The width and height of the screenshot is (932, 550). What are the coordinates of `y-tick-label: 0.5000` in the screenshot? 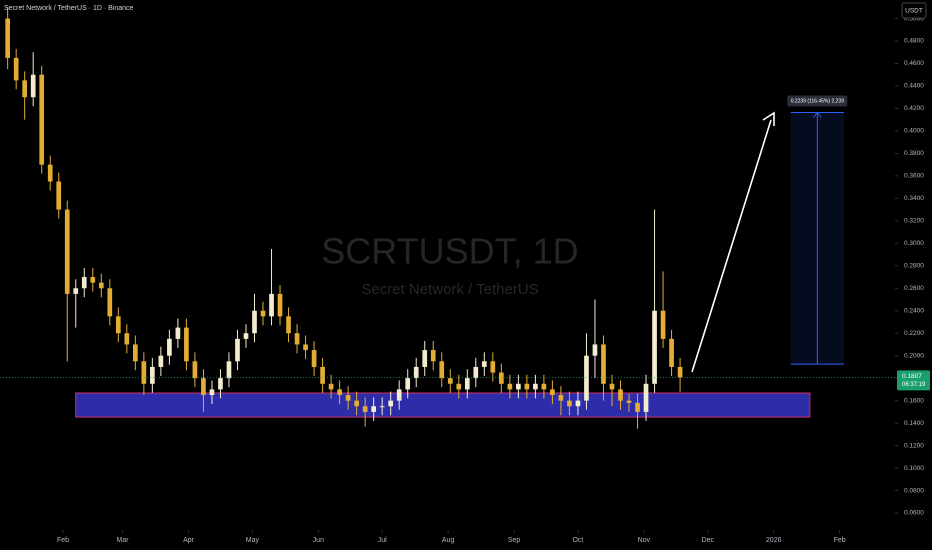 It's located at (914, 18).